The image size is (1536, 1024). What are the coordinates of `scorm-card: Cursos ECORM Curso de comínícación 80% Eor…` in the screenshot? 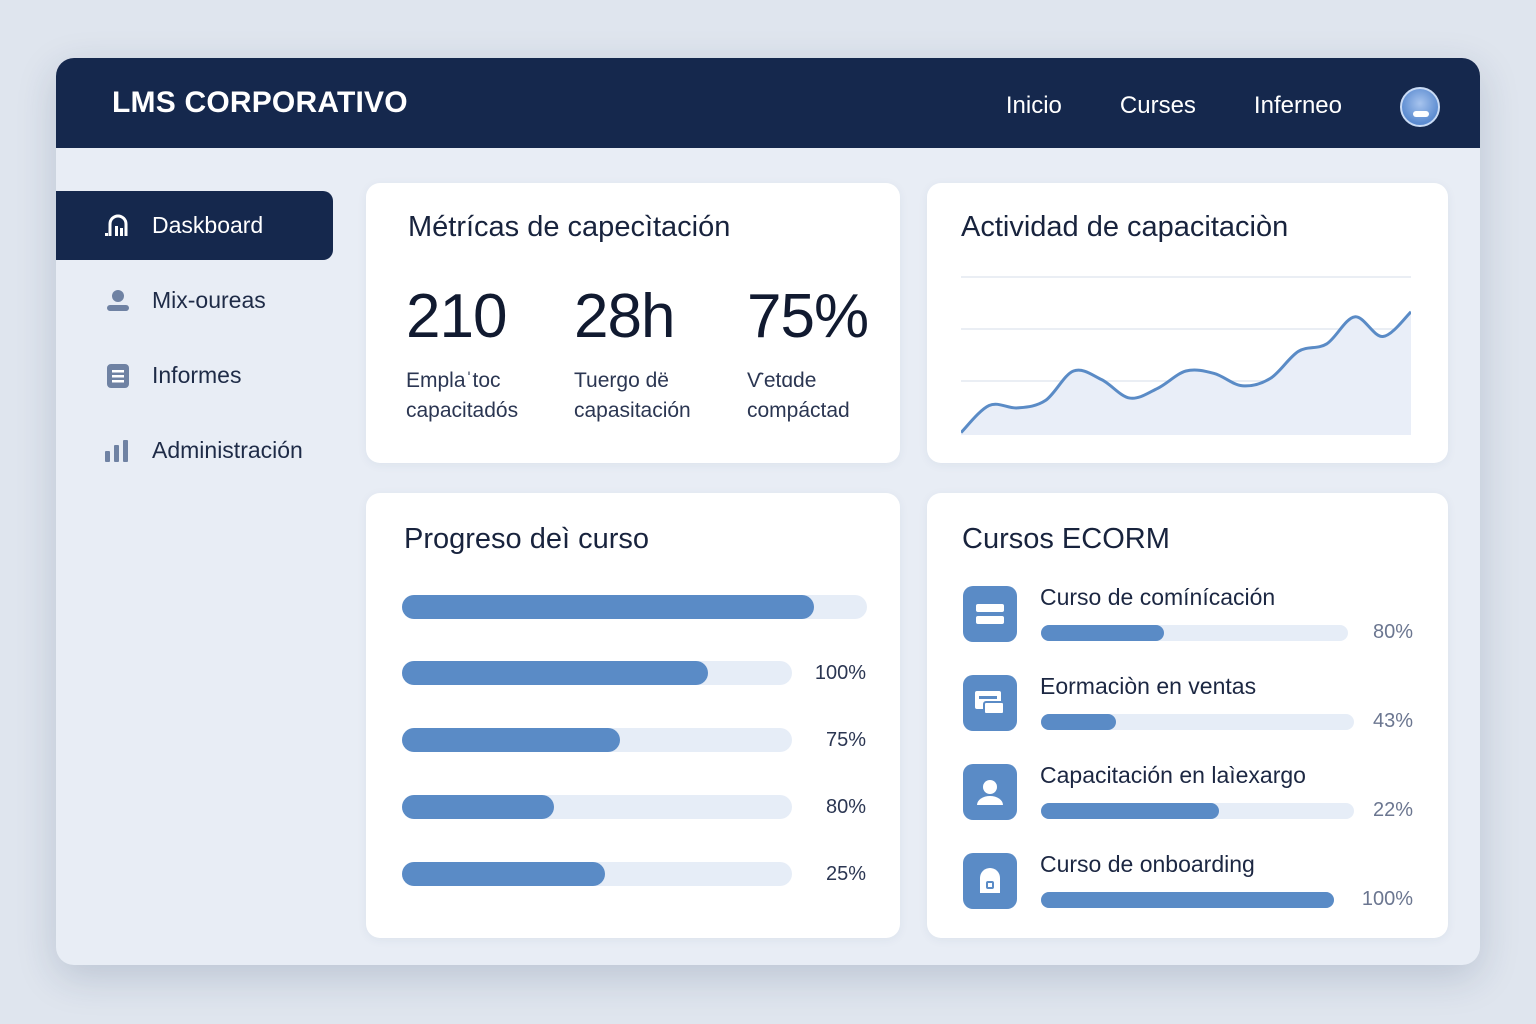 It's located at (1187, 715).